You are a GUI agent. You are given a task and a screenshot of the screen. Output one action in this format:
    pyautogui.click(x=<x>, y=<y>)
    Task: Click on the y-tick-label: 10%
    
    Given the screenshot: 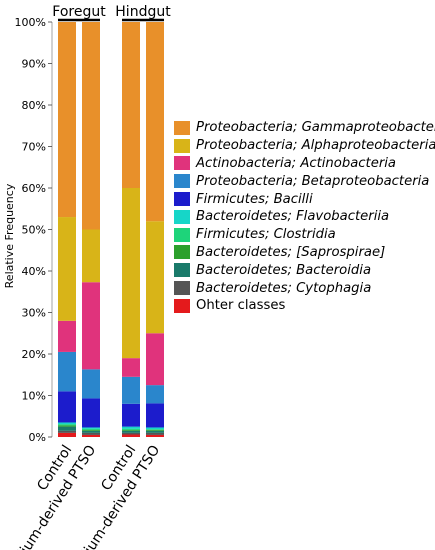 What is the action you would take?
    pyautogui.click(x=34, y=396)
    